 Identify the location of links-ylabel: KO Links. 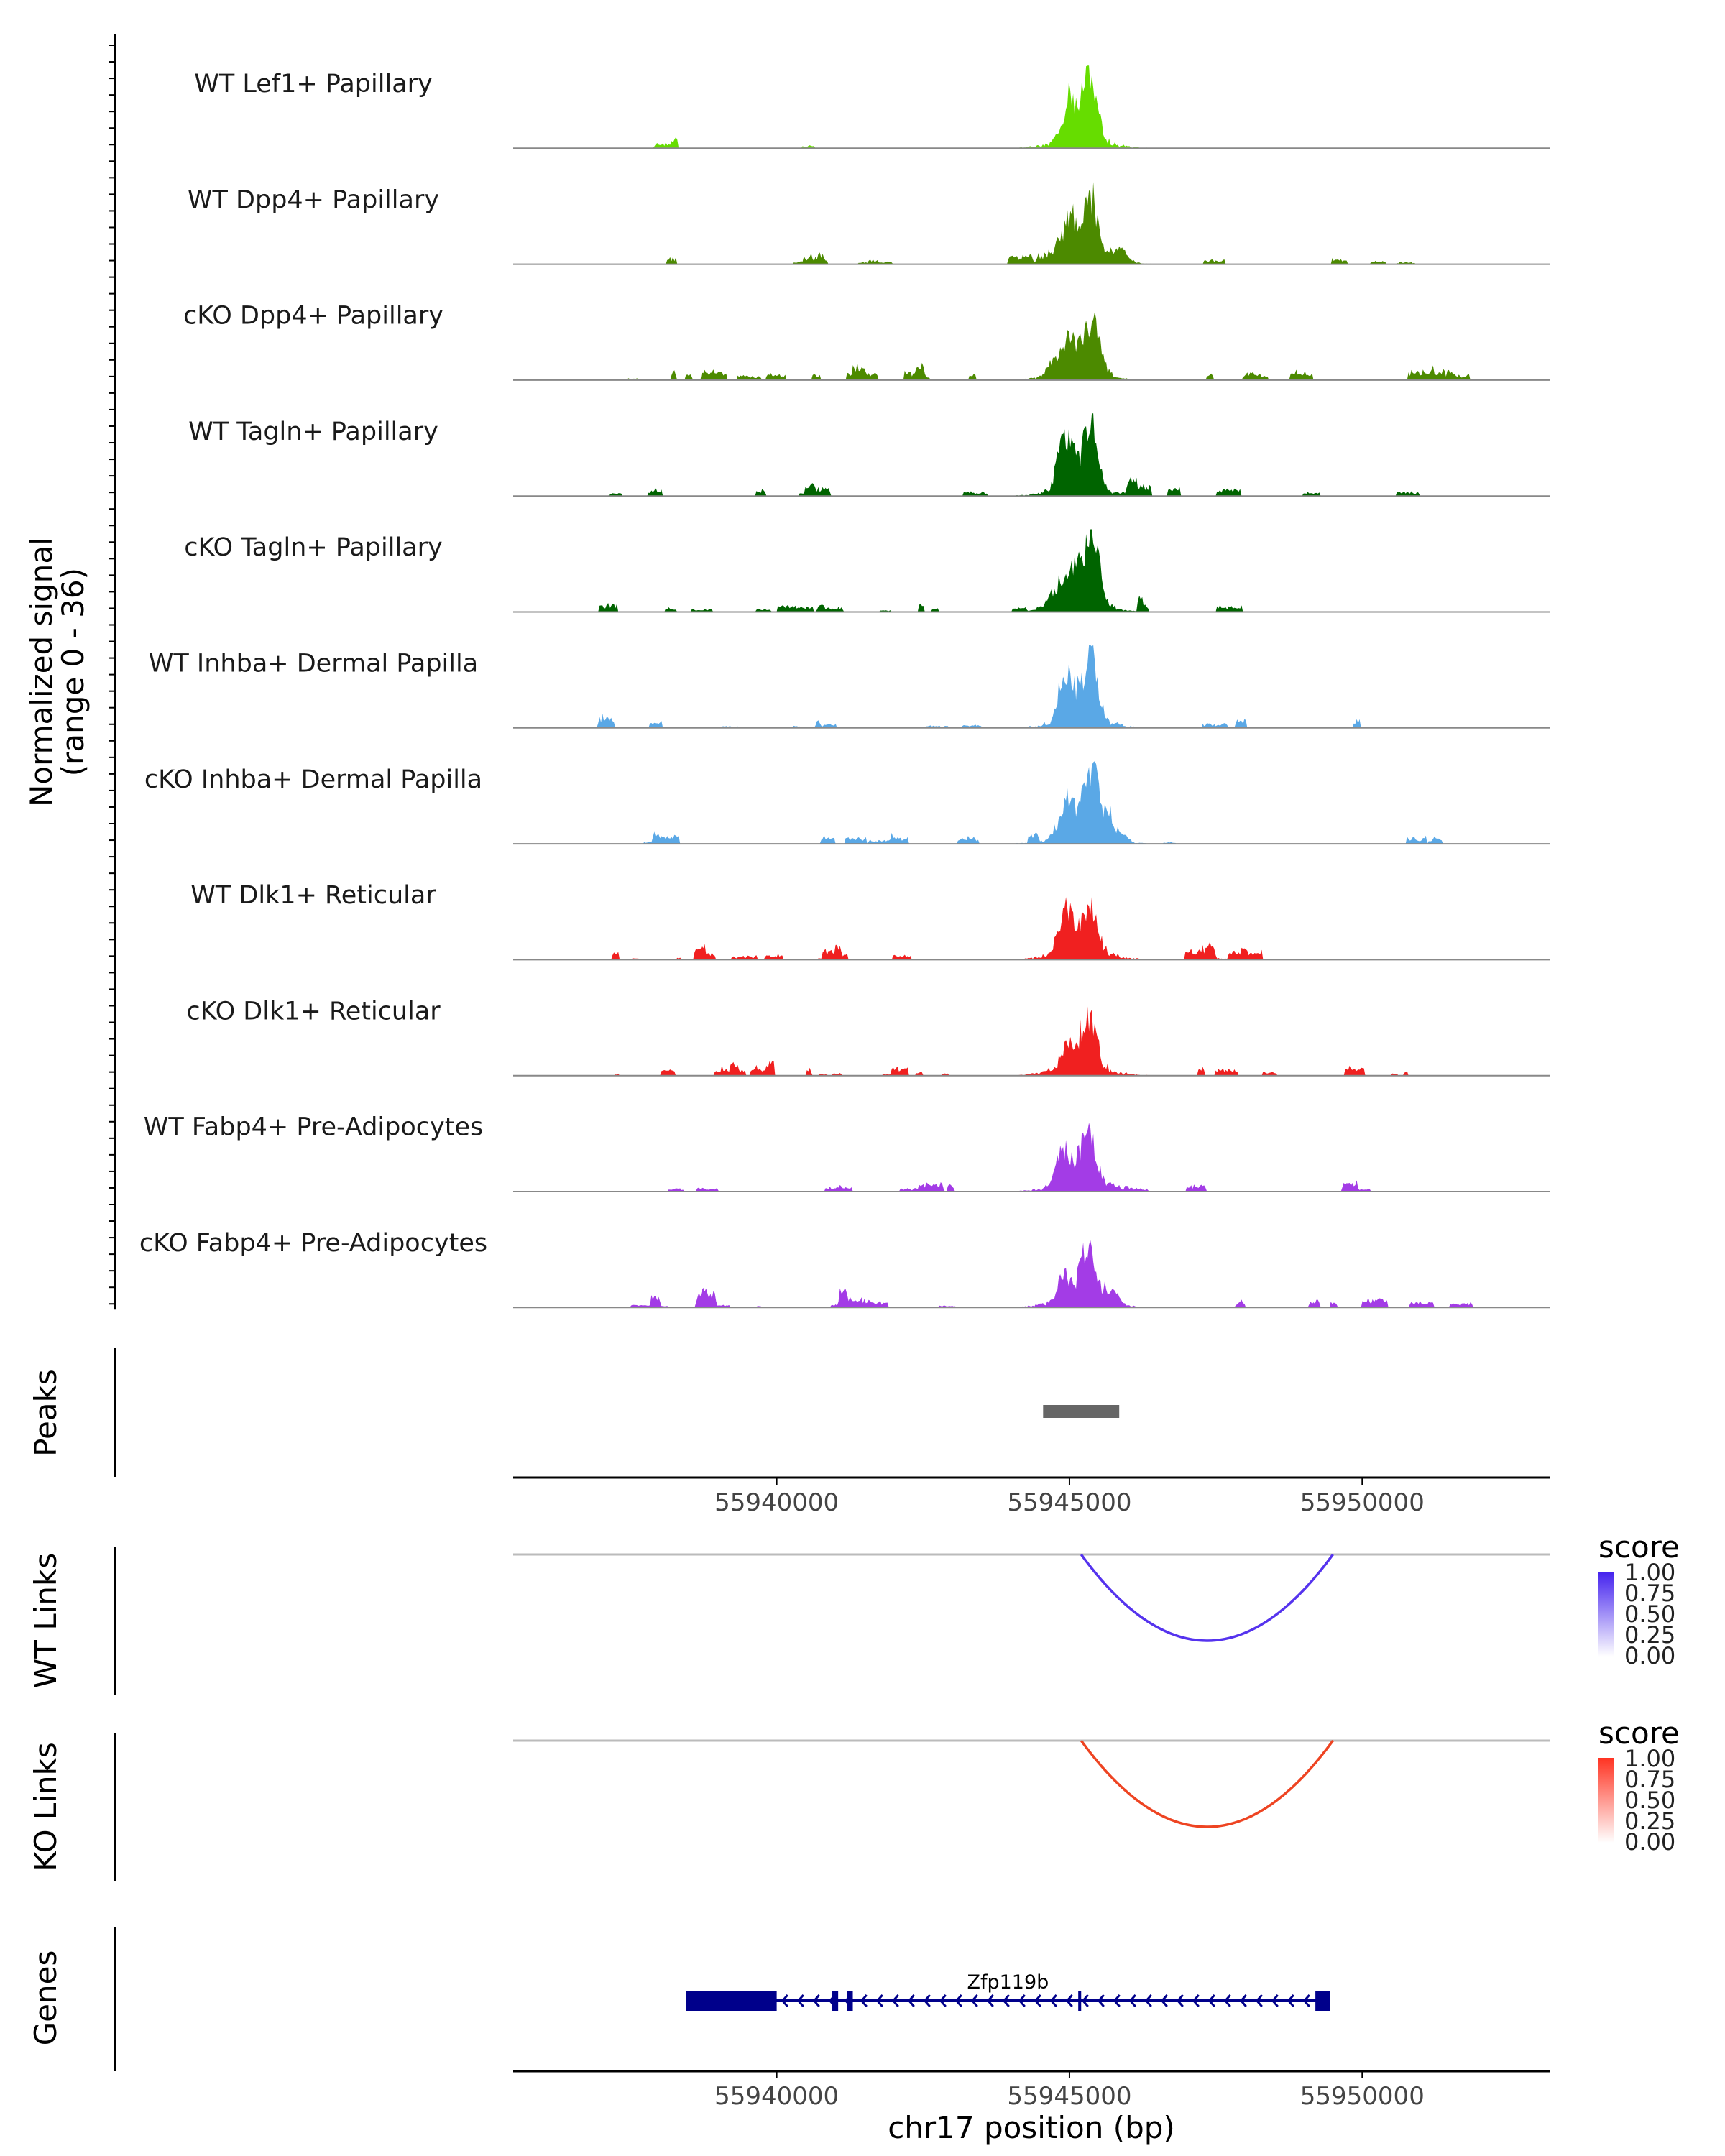
(45, 1806).